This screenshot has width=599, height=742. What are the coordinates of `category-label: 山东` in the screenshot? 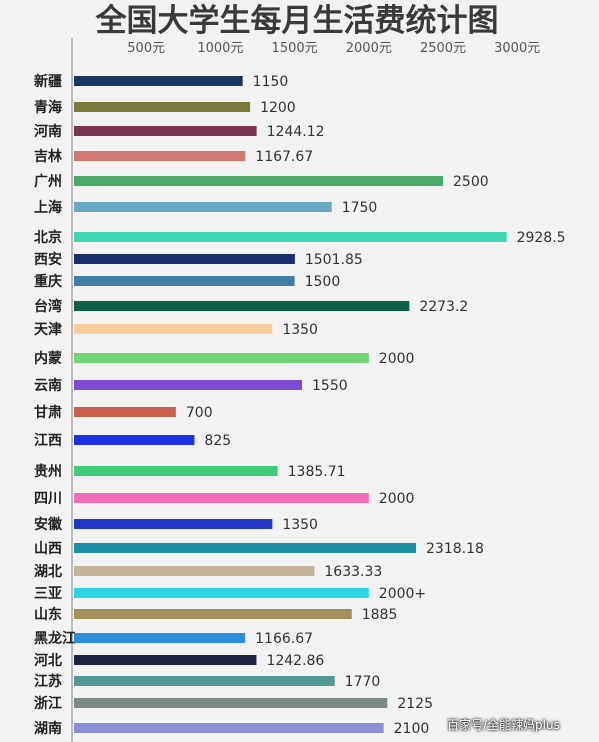 It's located at (48, 614).